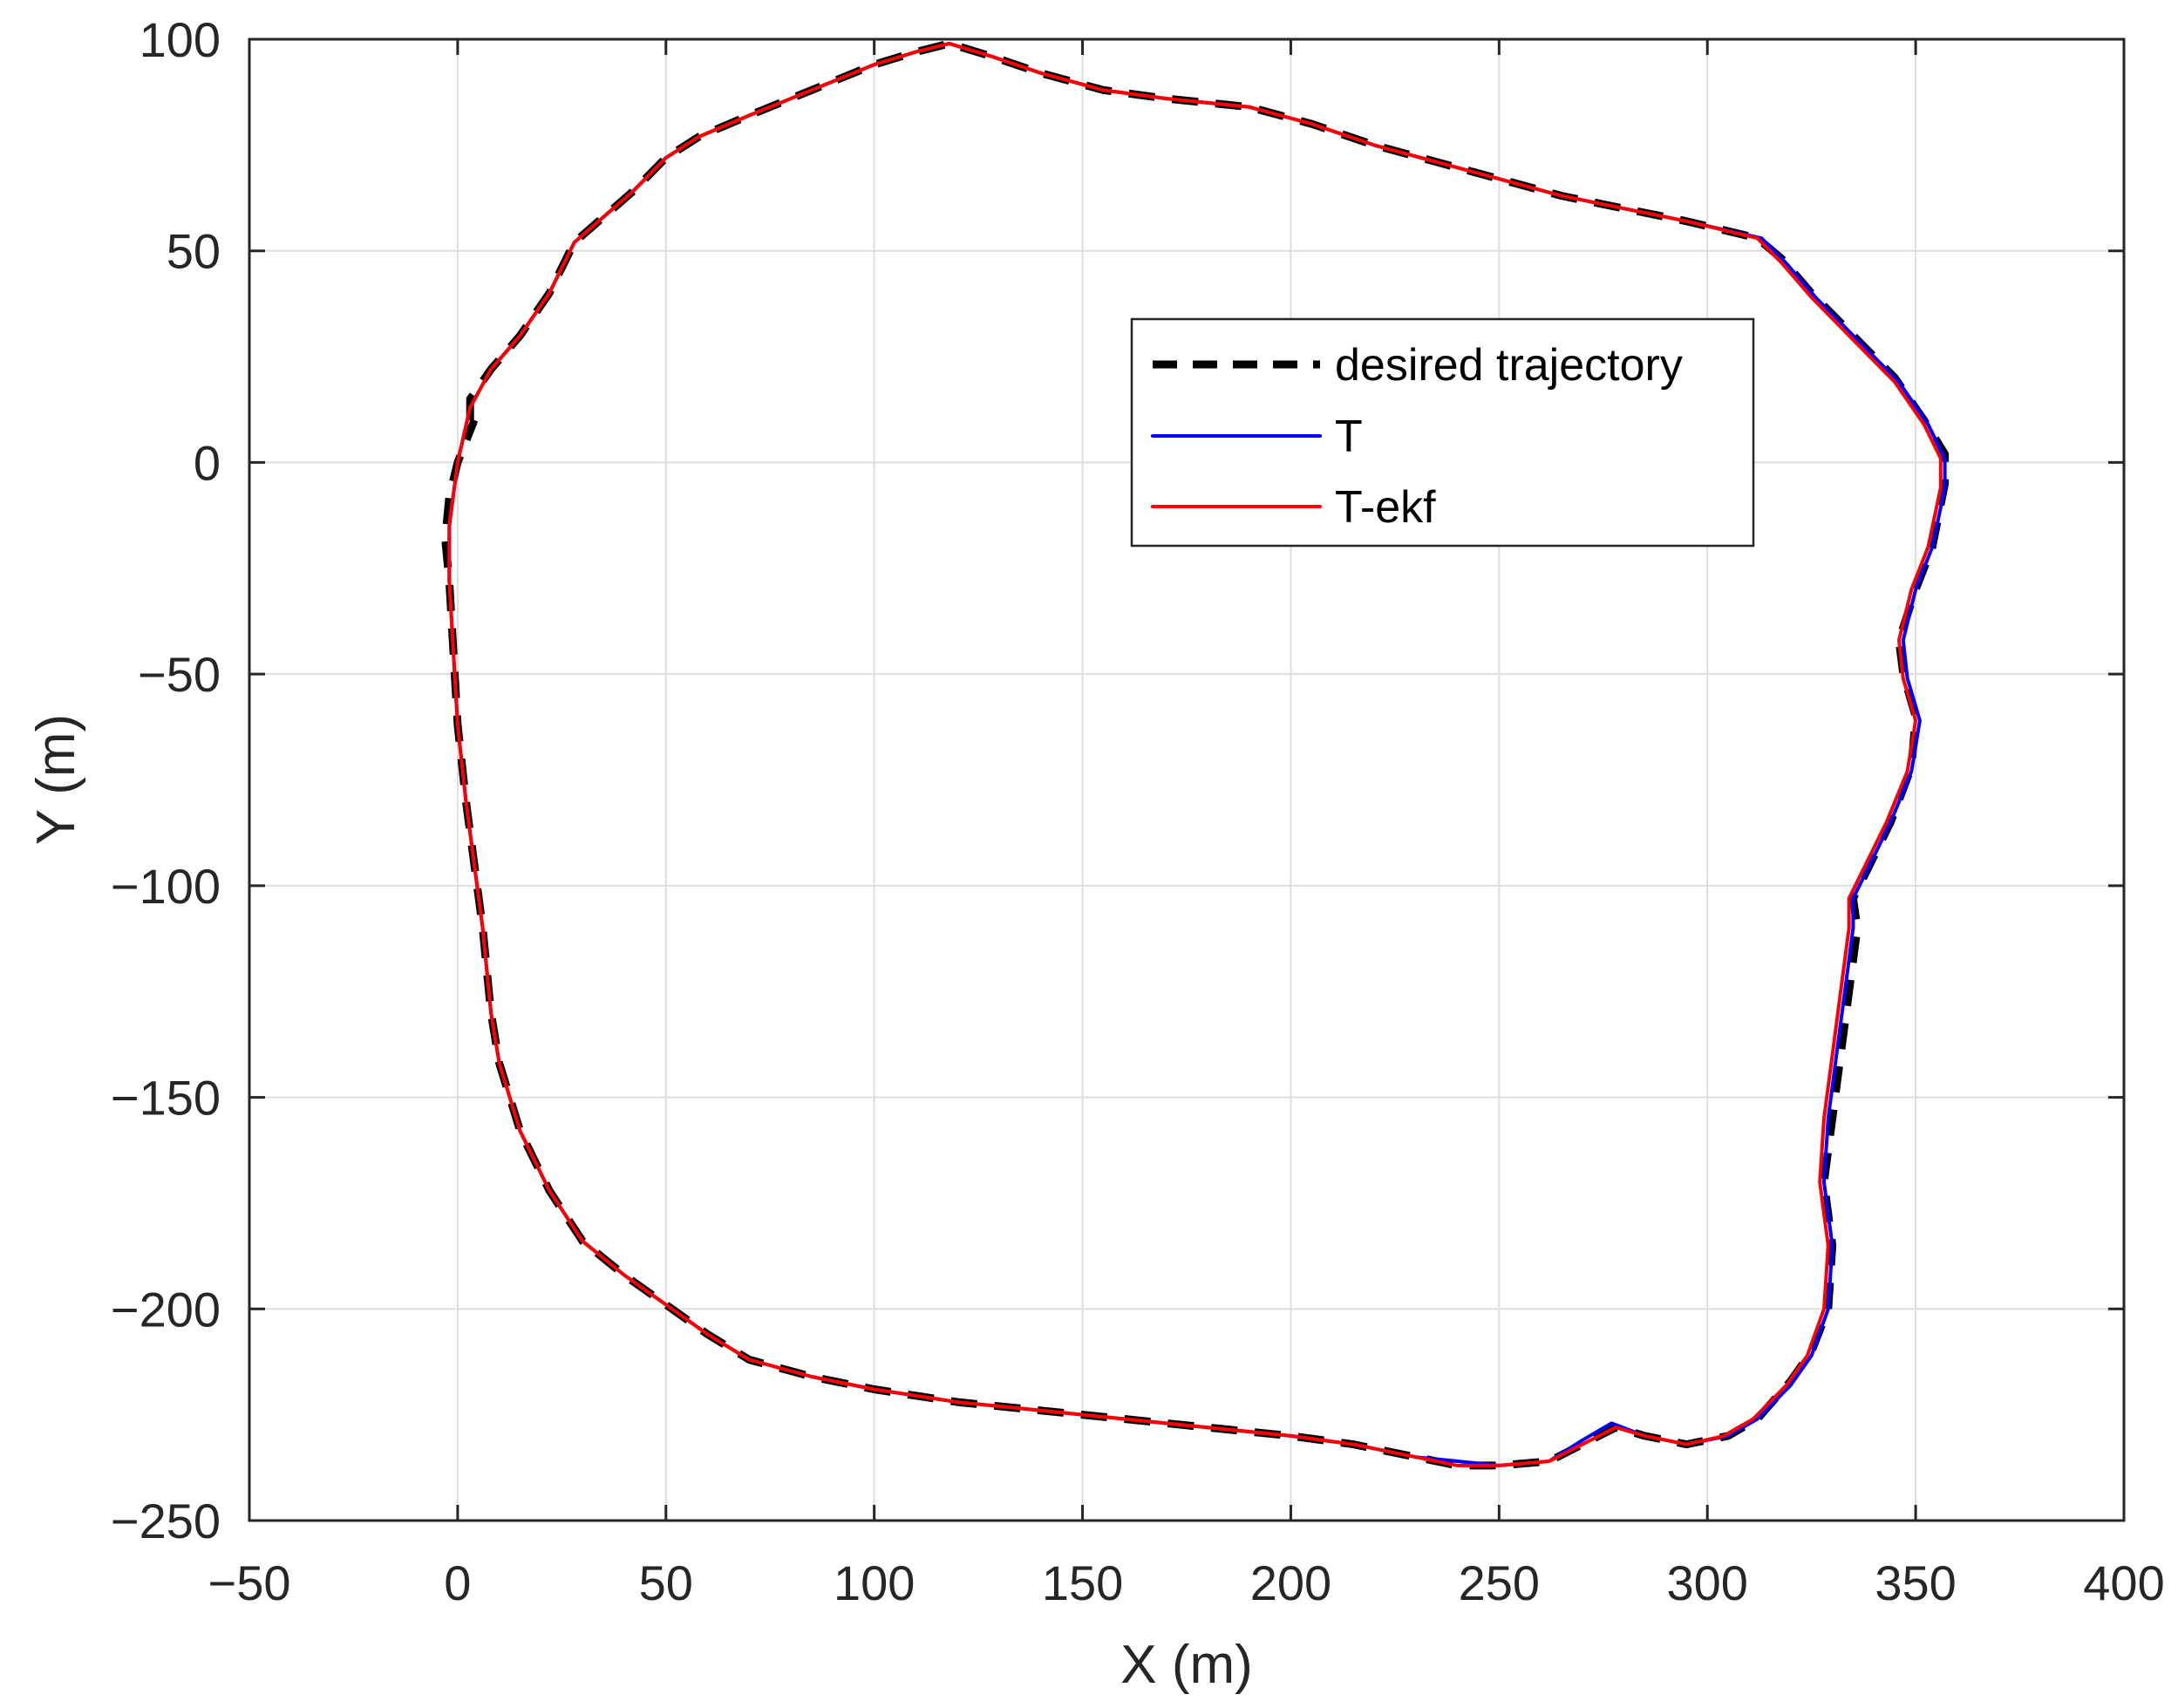  Describe the element at coordinates (1499, 1583) in the screenshot. I see `x-tick-label: 250` at that location.